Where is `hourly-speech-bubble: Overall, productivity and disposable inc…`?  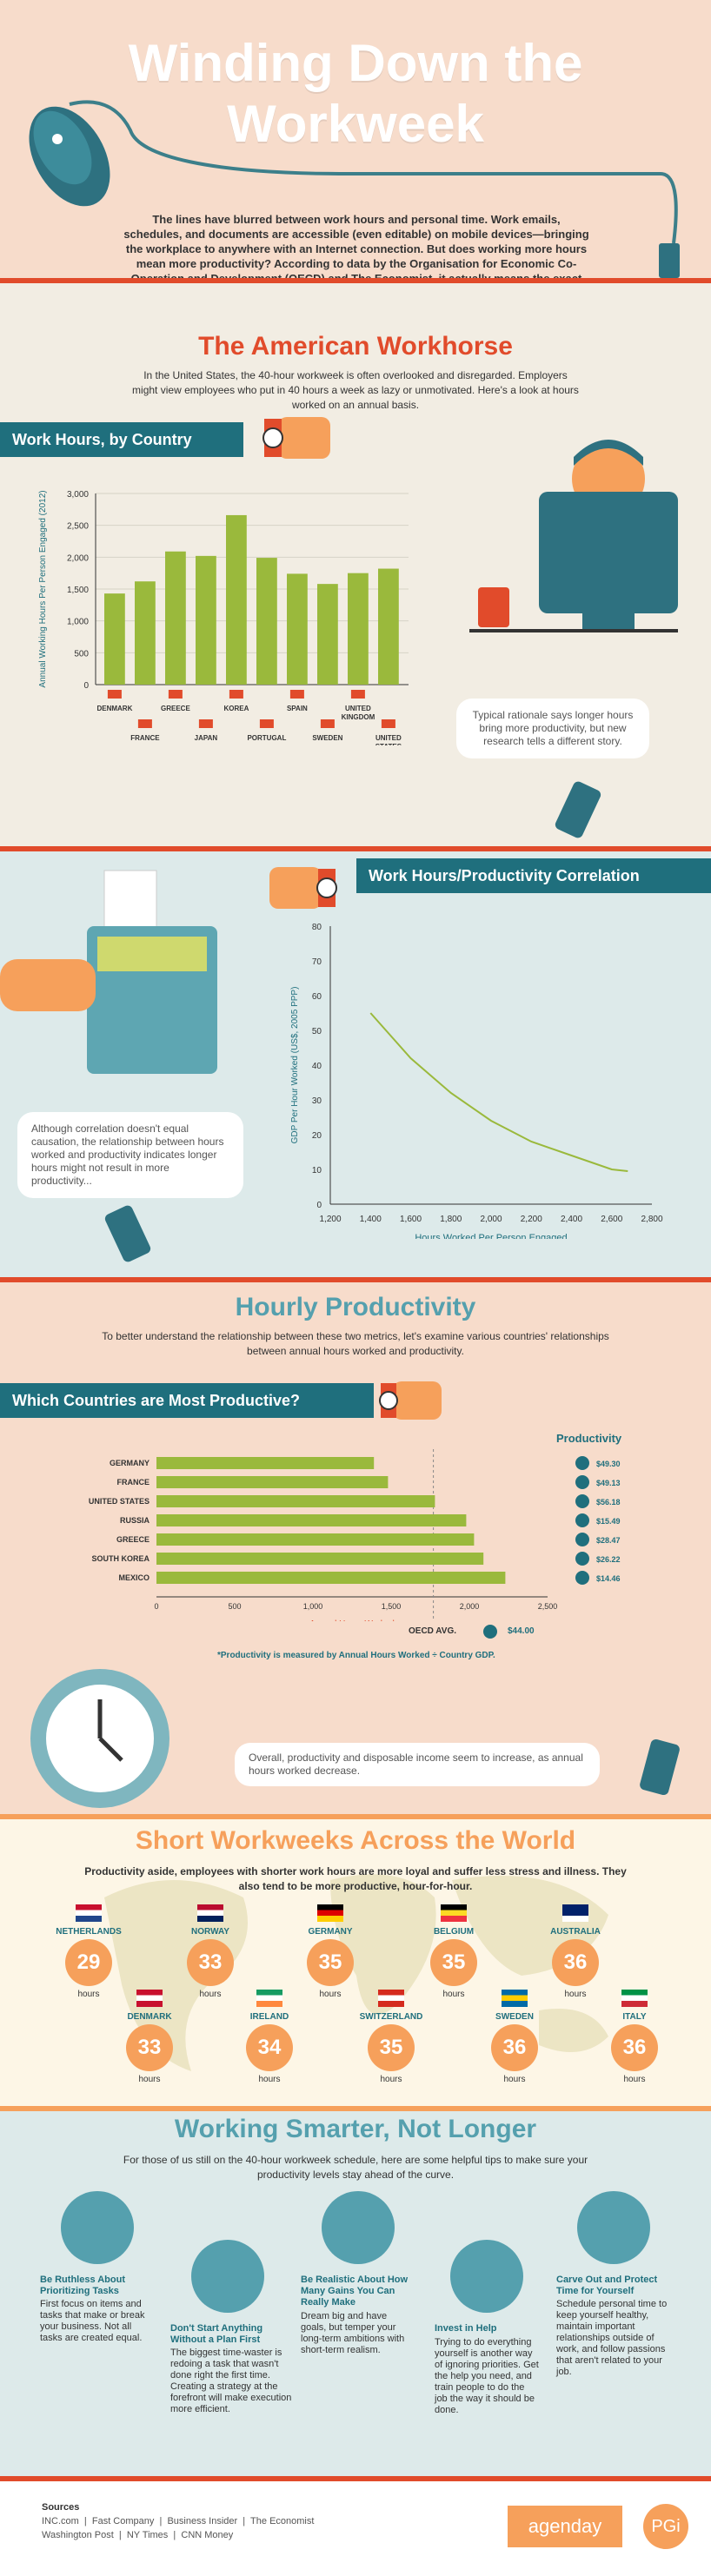 hourly-speech-bubble: Overall, productivity and disposable inc… is located at coordinates (418, 1764).